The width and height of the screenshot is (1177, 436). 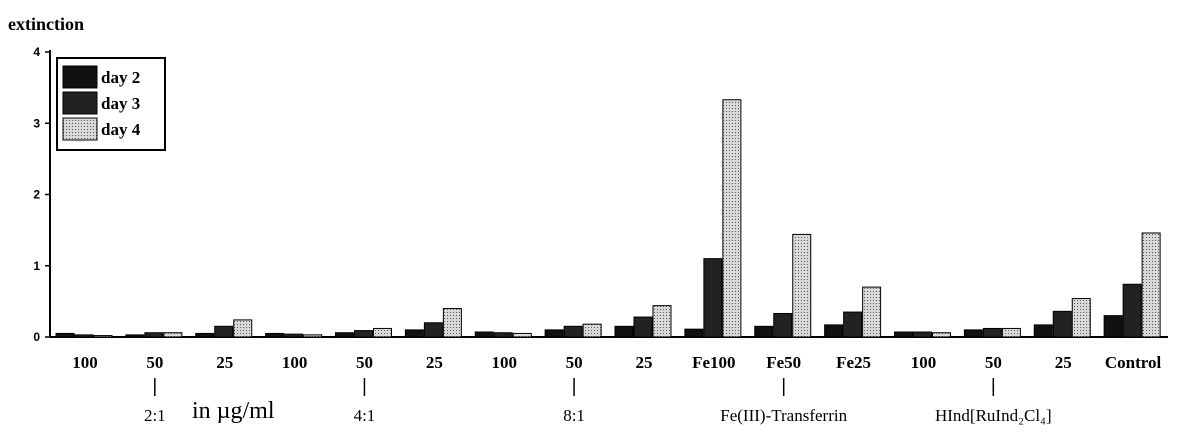 What do you see at coordinates (36, 266) in the screenshot?
I see `y-tick-label: 1` at bounding box center [36, 266].